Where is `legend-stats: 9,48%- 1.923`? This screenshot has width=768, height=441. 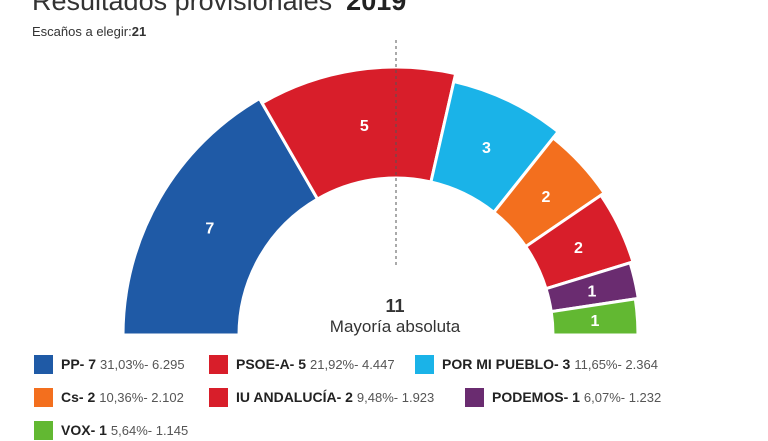
legend-stats: 9,48%- 1.923 is located at coordinates (395, 397).